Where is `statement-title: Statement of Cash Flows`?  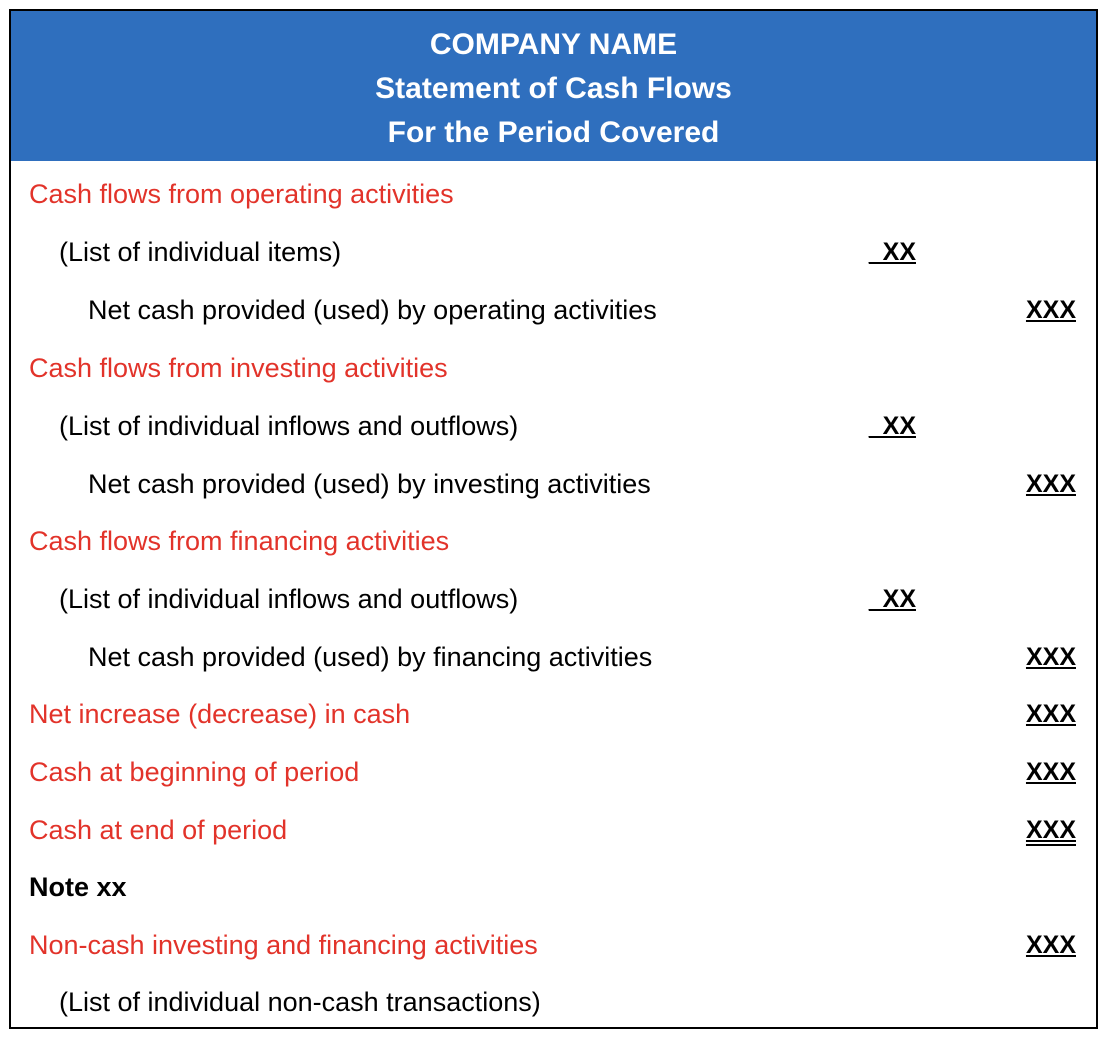 statement-title: Statement of Cash Flows is located at coordinates (553, 88).